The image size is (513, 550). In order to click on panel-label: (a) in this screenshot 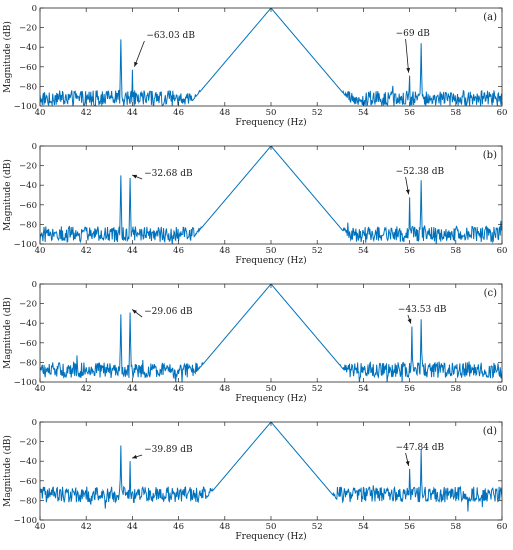, I will do `click(490, 17)`.